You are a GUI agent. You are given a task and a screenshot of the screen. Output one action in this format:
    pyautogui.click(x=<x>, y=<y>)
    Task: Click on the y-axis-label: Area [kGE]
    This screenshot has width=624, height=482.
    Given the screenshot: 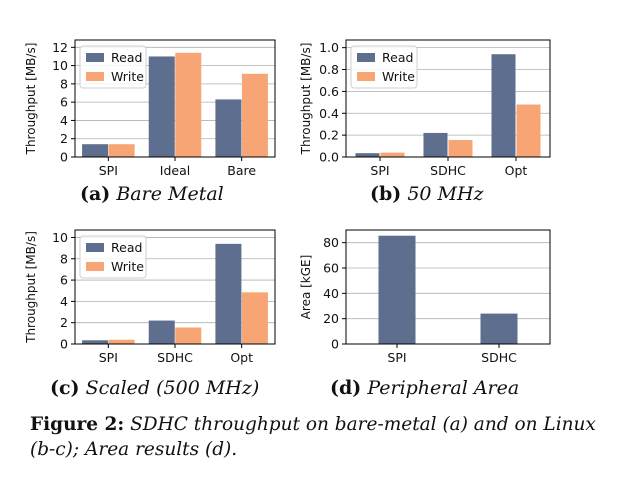 What is the action you would take?
    pyautogui.click(x=306, y=287)
    